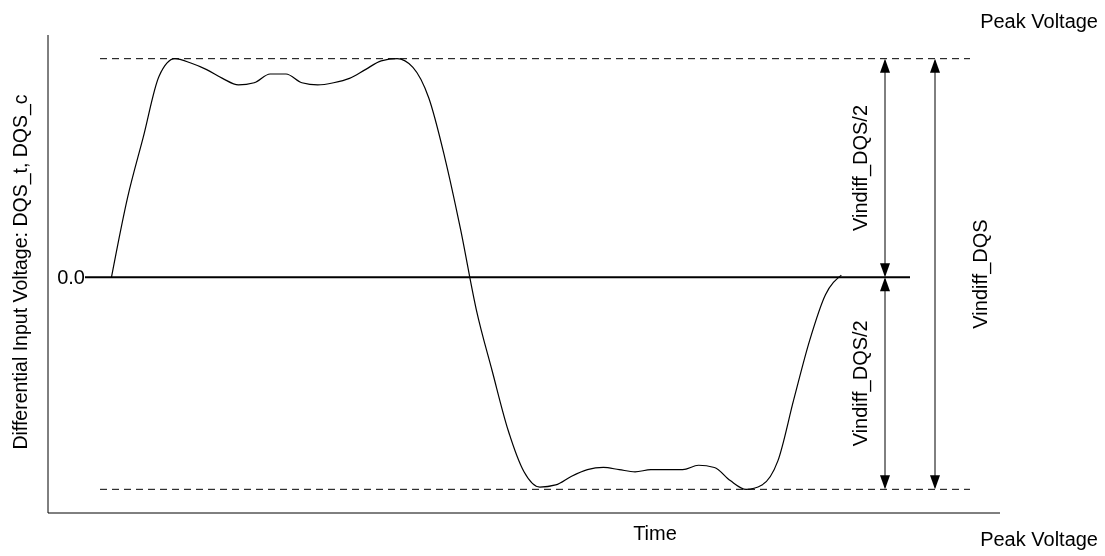  Describe the element at coordinates (980, 274) in the screenshot. I see `annotation: Vindiff_DQS` at that location.